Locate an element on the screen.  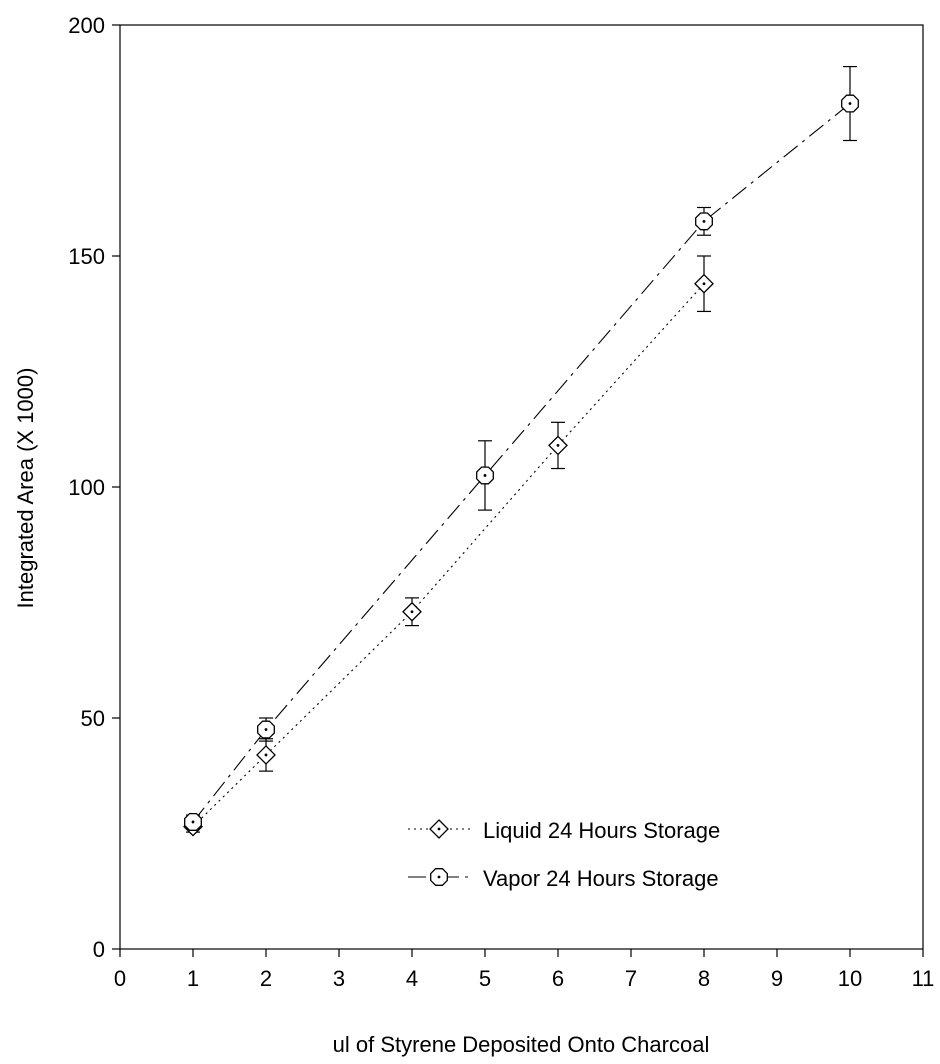
legend-line-liquid is located at coordinates (439, 829).